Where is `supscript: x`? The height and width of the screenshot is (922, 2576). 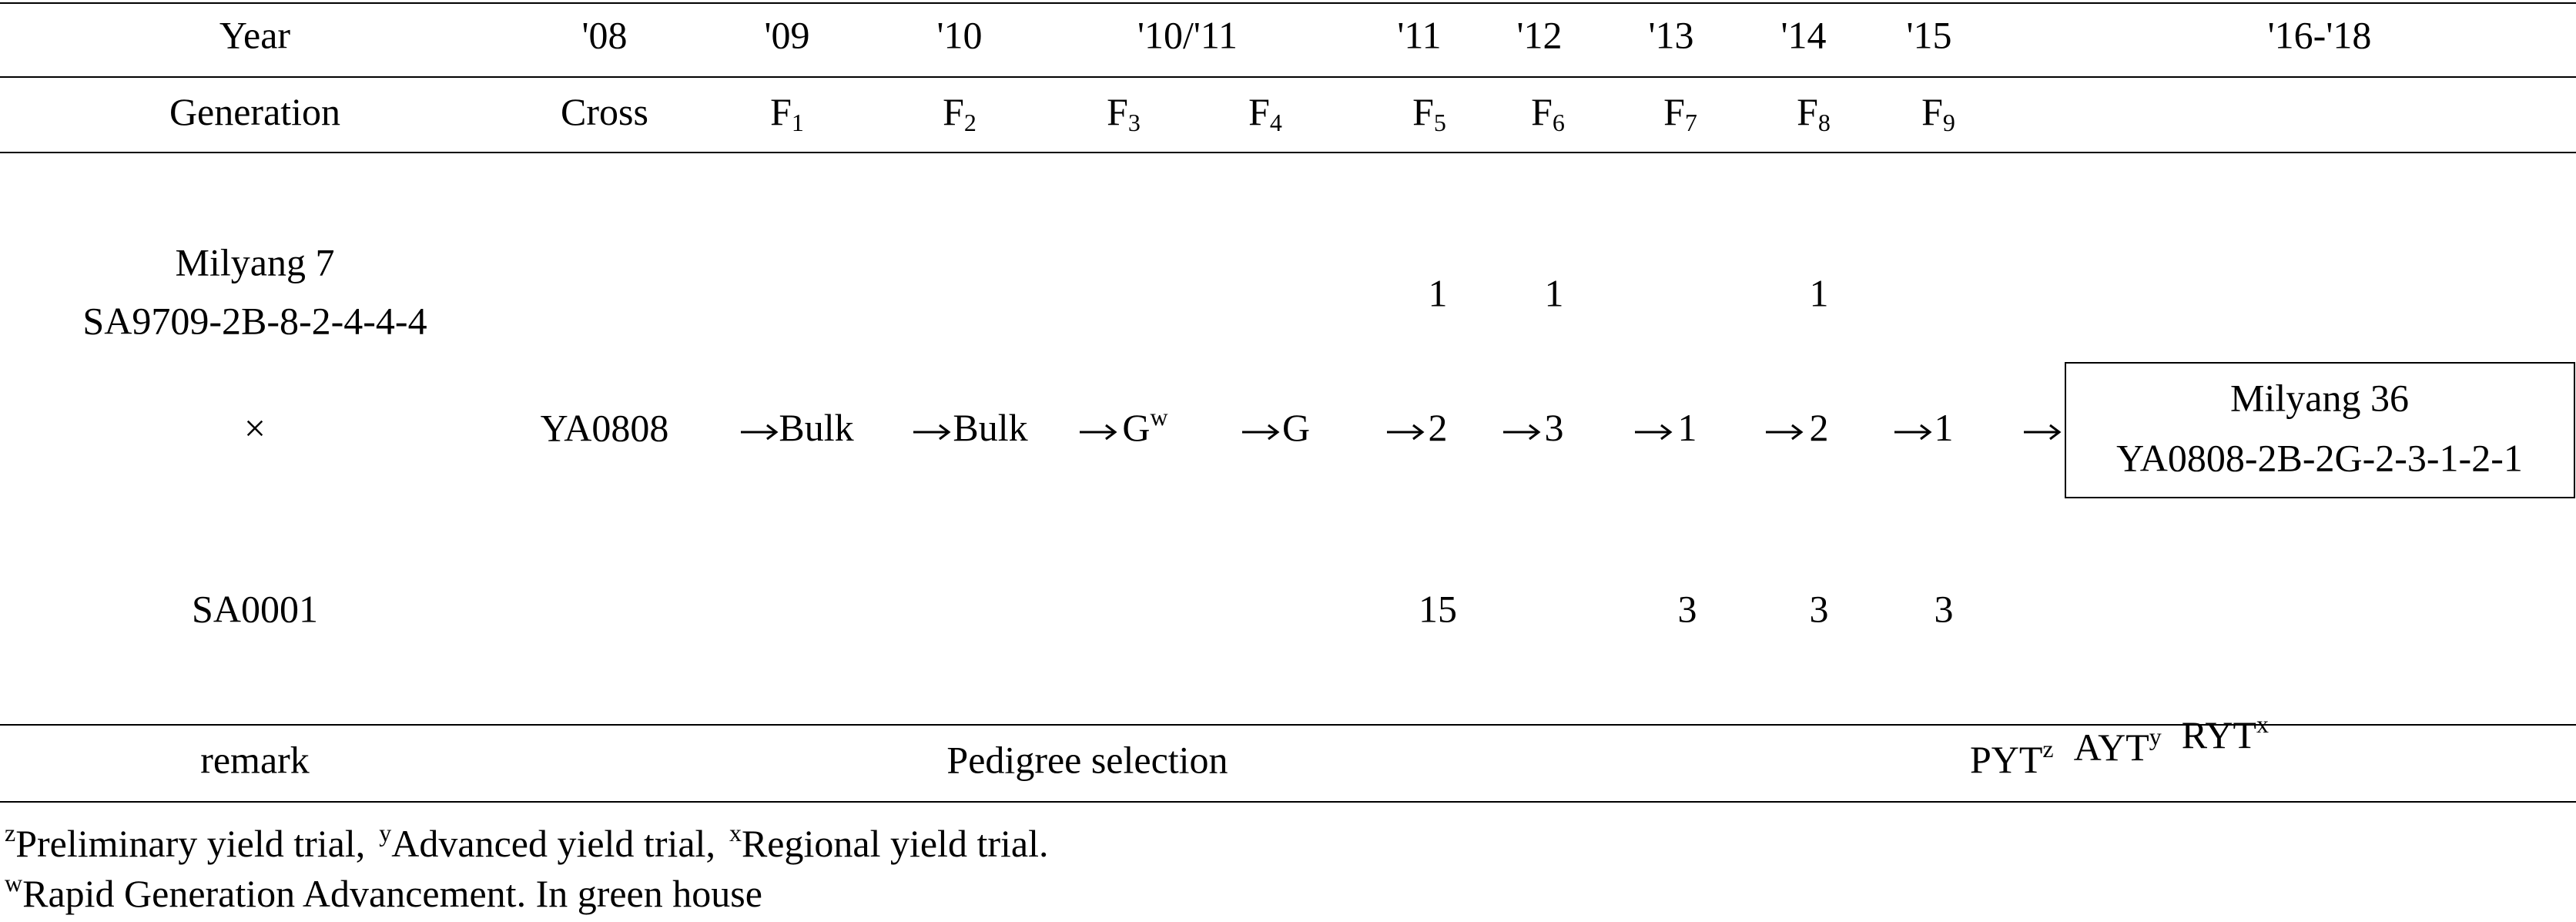
supscript: x is located at coordinates (2263, 724).